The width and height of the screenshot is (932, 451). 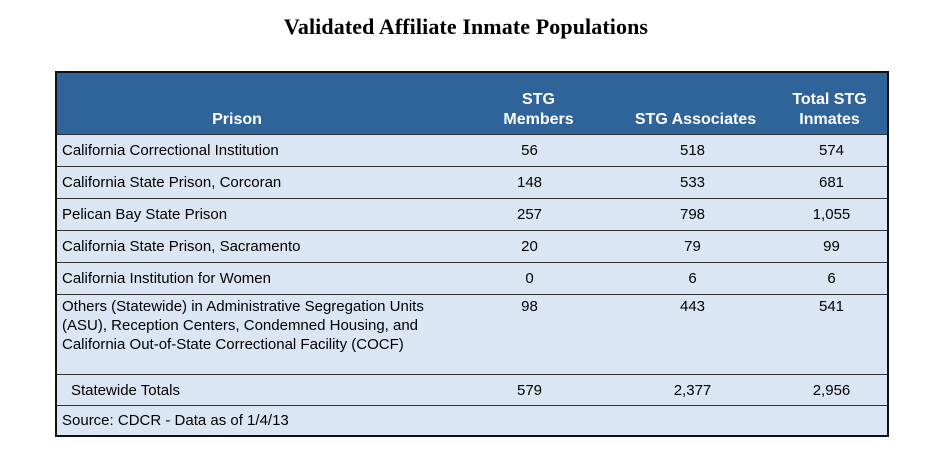 What do you see at coordinates (692, 150) in the screenshot?
I see `stg-associates-value: 518` at bounding box center [692, 150].